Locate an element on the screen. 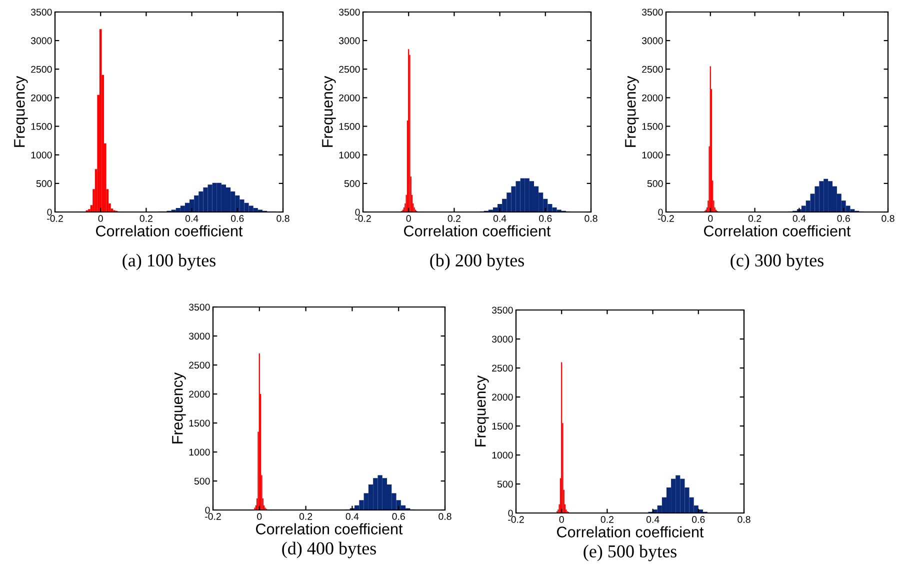  text: (e) 500 bytes is located at coordinates (630, 553).